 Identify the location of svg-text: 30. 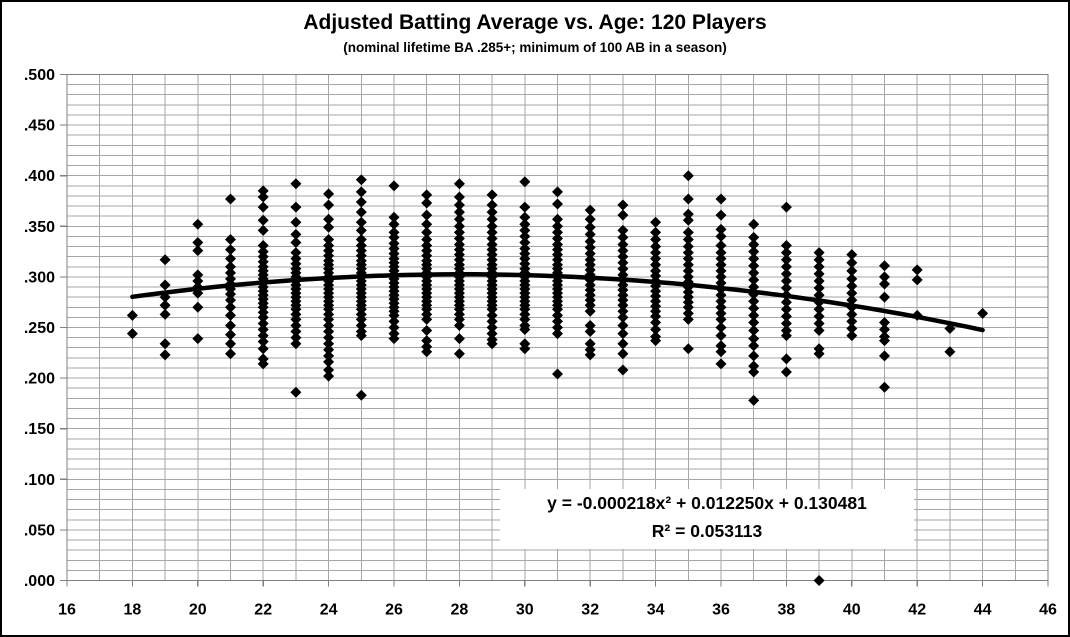
(525, 610).